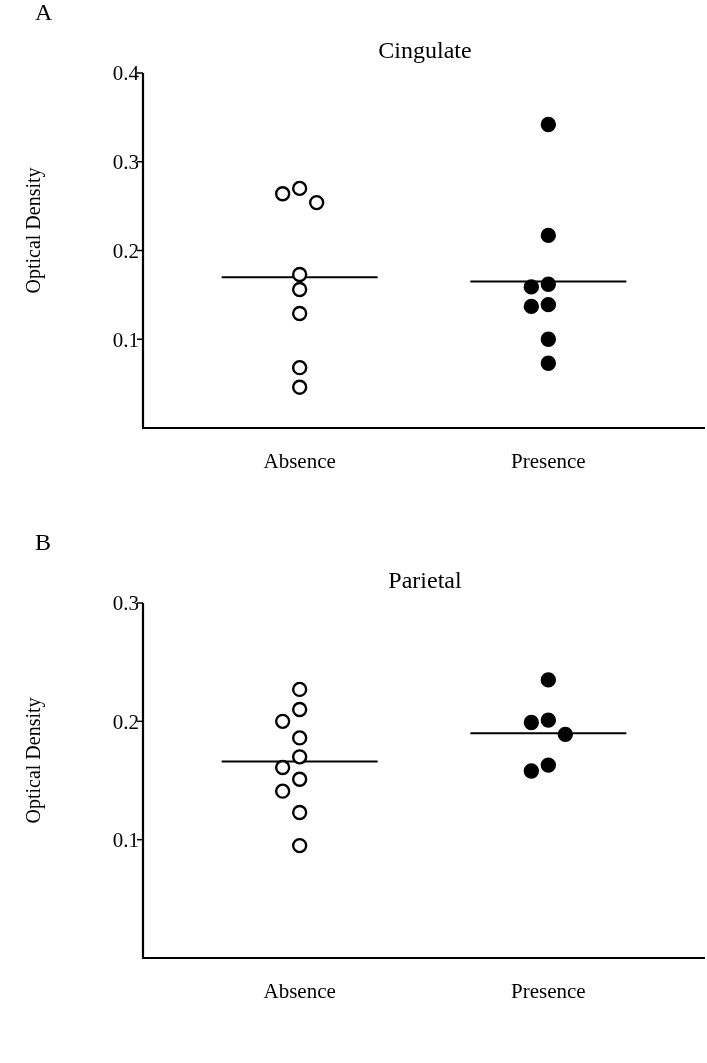 Image resolution: width=707 pixels, height=1063 pixels. I want to click on y-tick-label: 0.4, so click(126, 73).